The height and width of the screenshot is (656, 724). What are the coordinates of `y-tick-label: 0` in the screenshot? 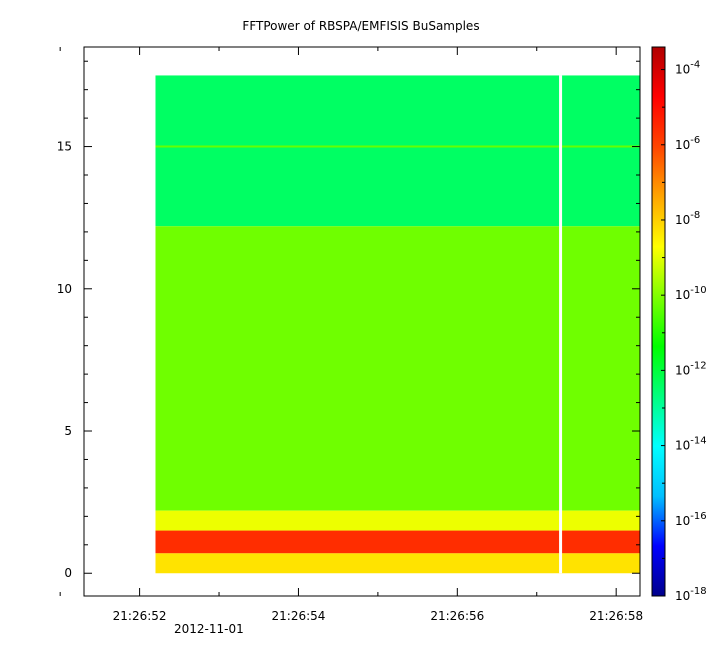 It's located at (68, 573).